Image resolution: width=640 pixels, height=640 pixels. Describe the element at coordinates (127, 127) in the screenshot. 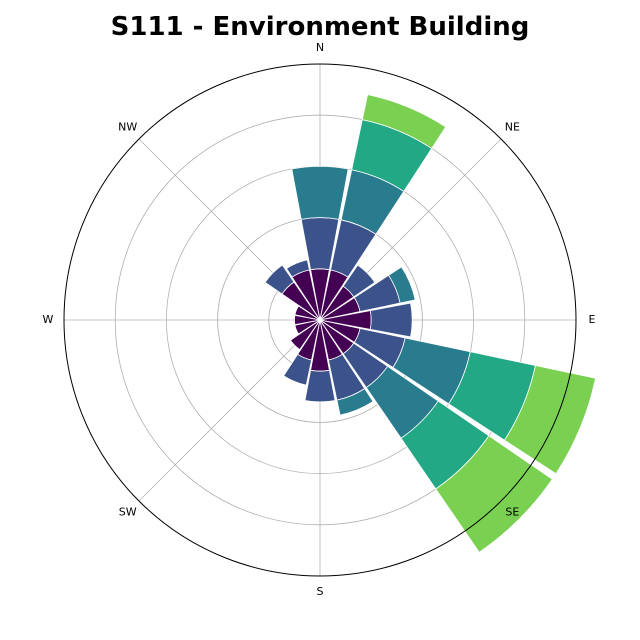

I see `direction-label-nw: NW` at that location.